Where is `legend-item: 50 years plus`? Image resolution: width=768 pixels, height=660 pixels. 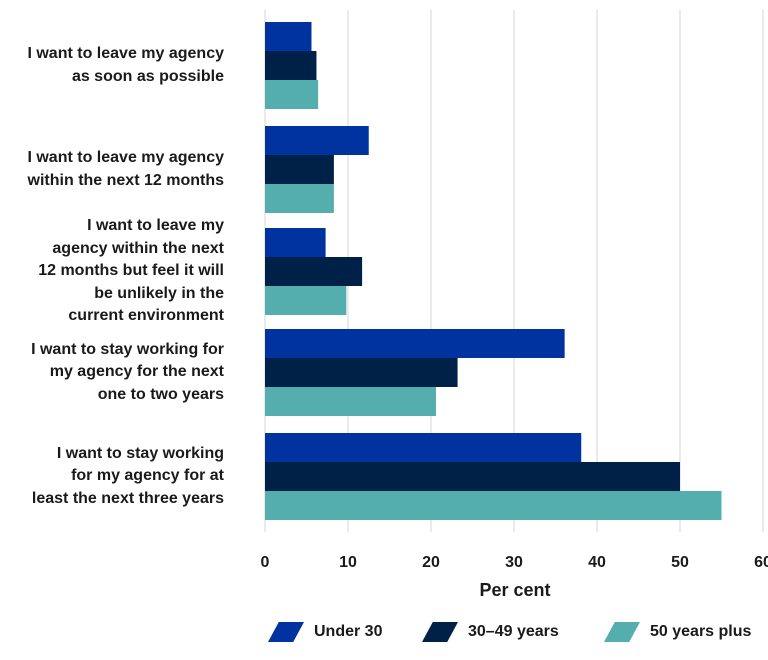 legend-item: 50 years plus is located at coordinates (677, 632).